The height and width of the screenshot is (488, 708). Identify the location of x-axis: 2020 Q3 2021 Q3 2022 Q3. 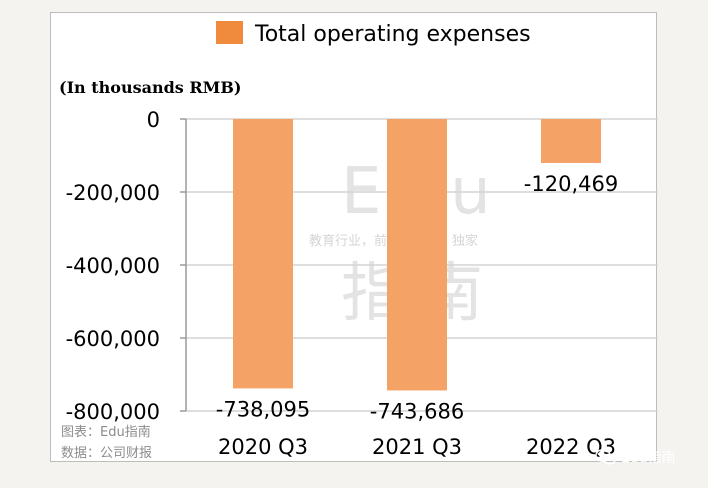
(417, 447).